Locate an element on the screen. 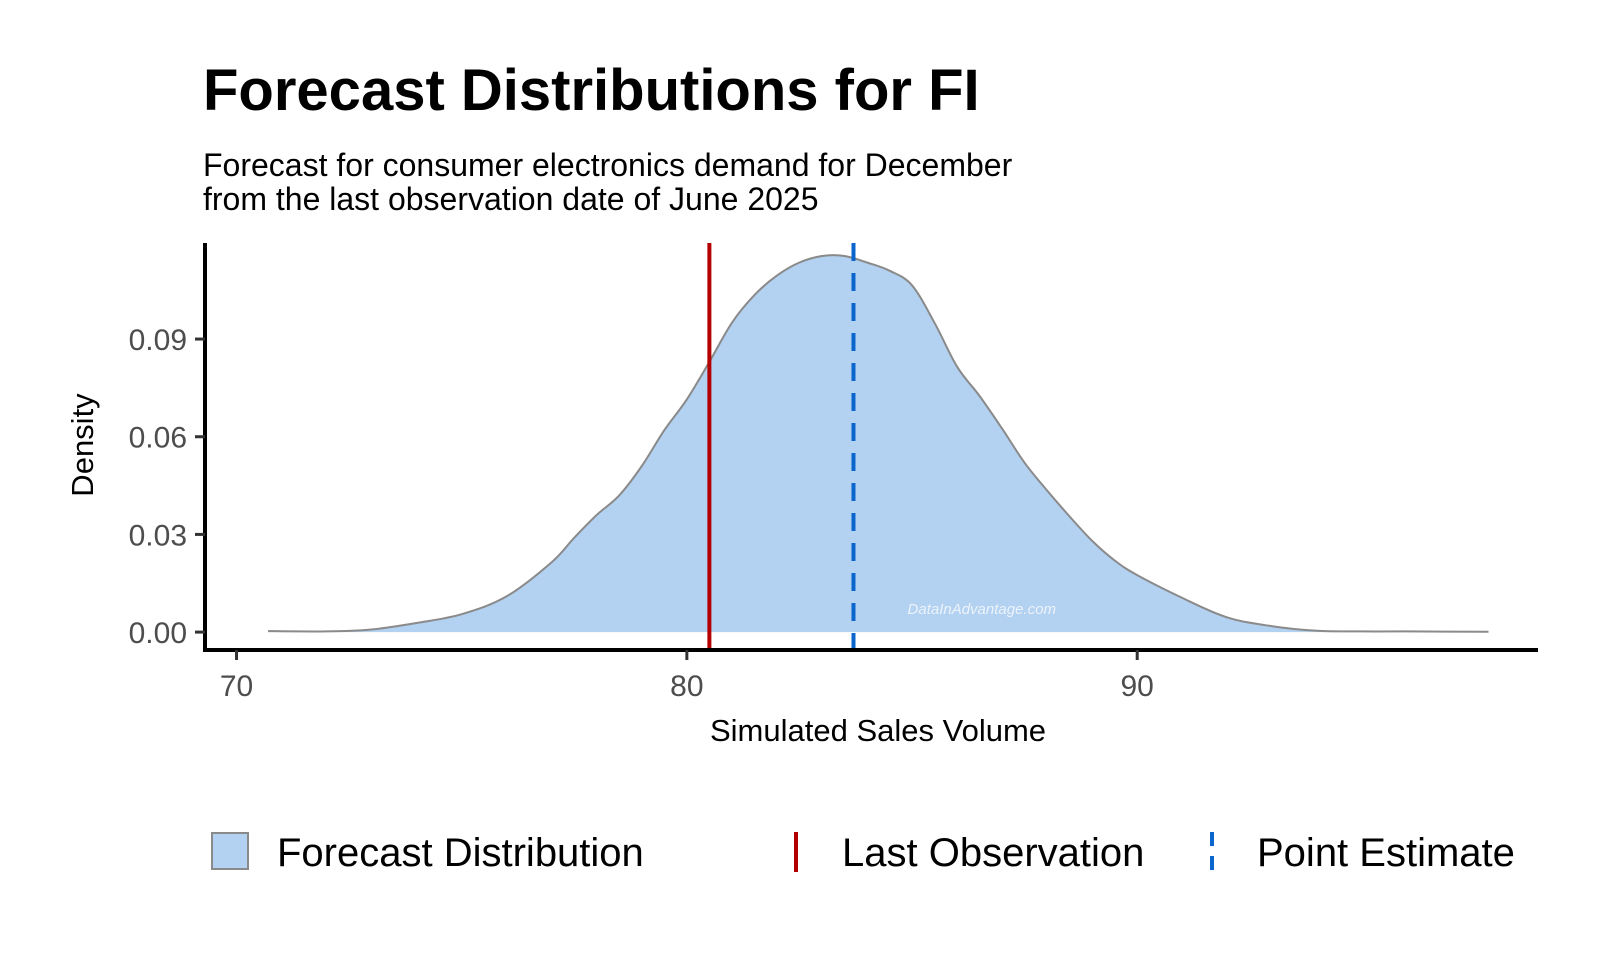 The width and height of the screenshot is (1600, 960). x-tick-label: 90 is located at coordinates (1137, 686).